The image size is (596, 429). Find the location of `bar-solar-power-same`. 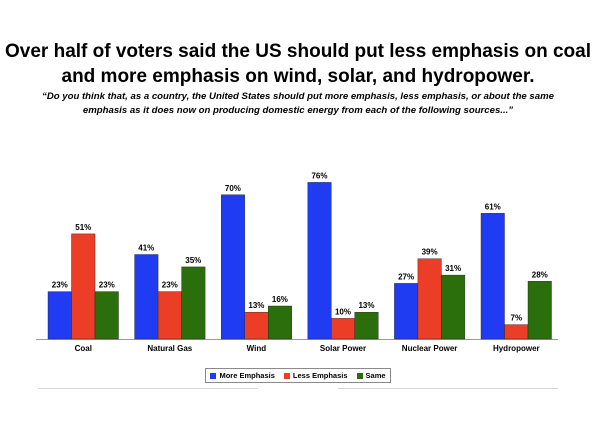

bar-solar-power-same is located at coordinates (366, 326).